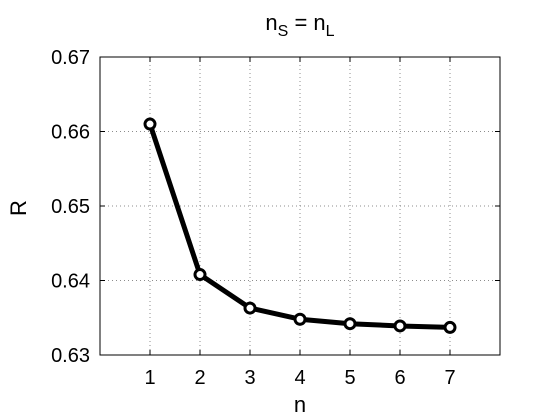 The image size is (560, 420). I want to click on title-part-equals-n: = n, so click(306, 22).